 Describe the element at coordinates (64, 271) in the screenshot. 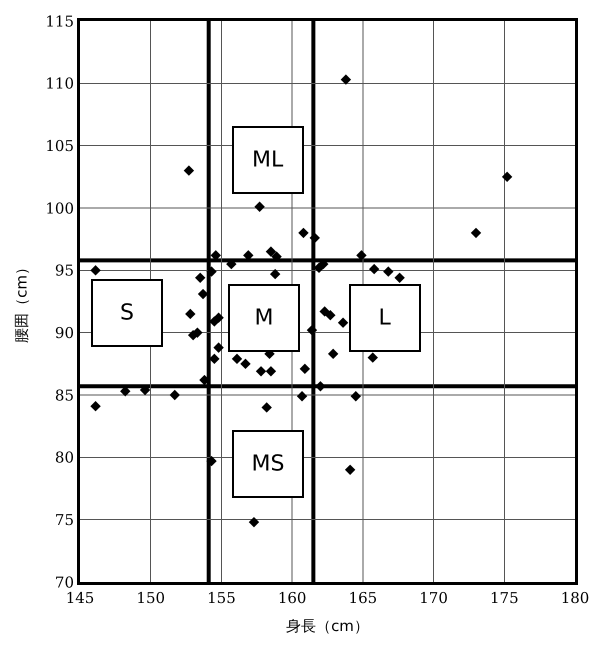

I see `y-tick-label: 95` at that location.